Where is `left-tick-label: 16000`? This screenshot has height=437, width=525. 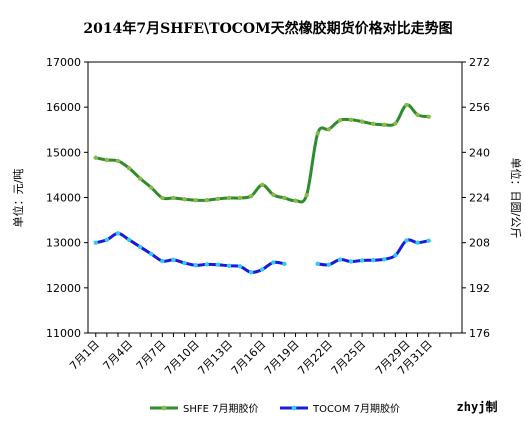 left-tick-label: 16000 is located at coordinates (63, 107).